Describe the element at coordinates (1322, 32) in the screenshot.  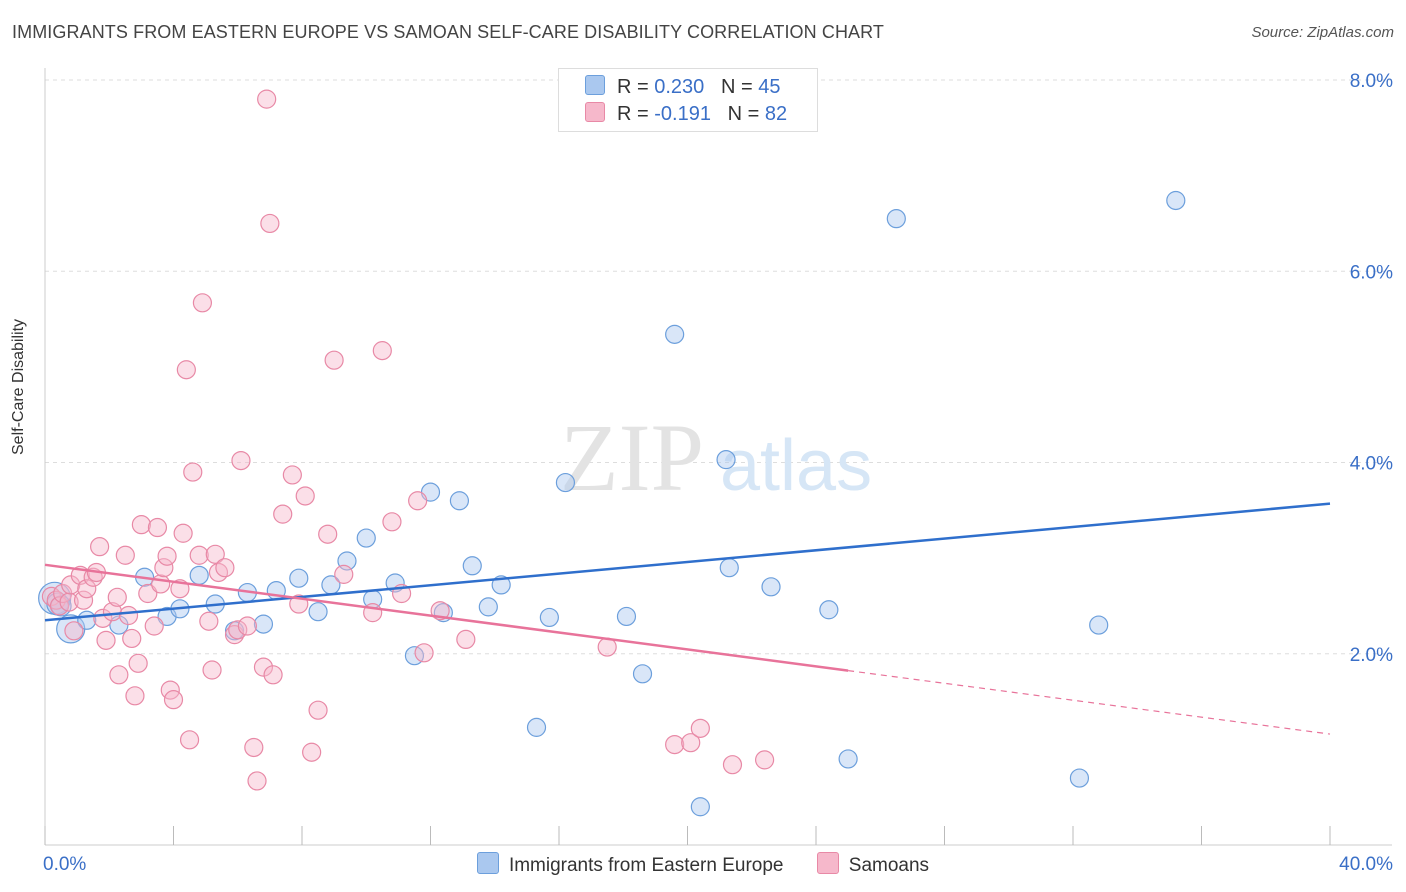
I see `source-label: Source: ZipAtlas.com` at that location.